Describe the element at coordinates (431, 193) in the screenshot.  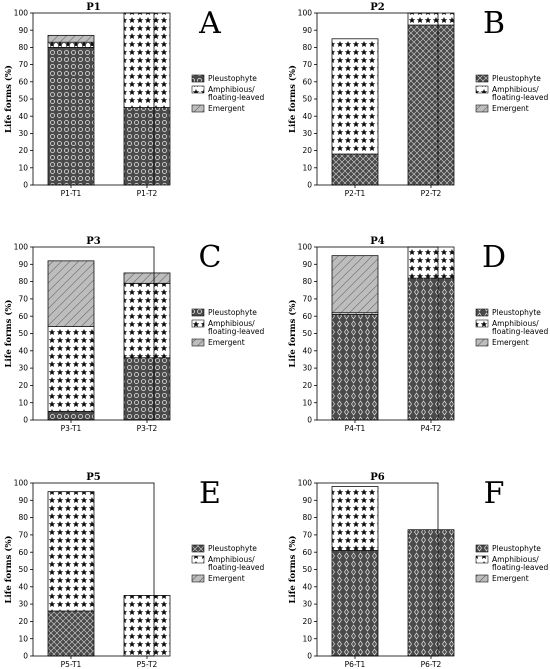
I see `x-tick-label: P2-T2` at that location.